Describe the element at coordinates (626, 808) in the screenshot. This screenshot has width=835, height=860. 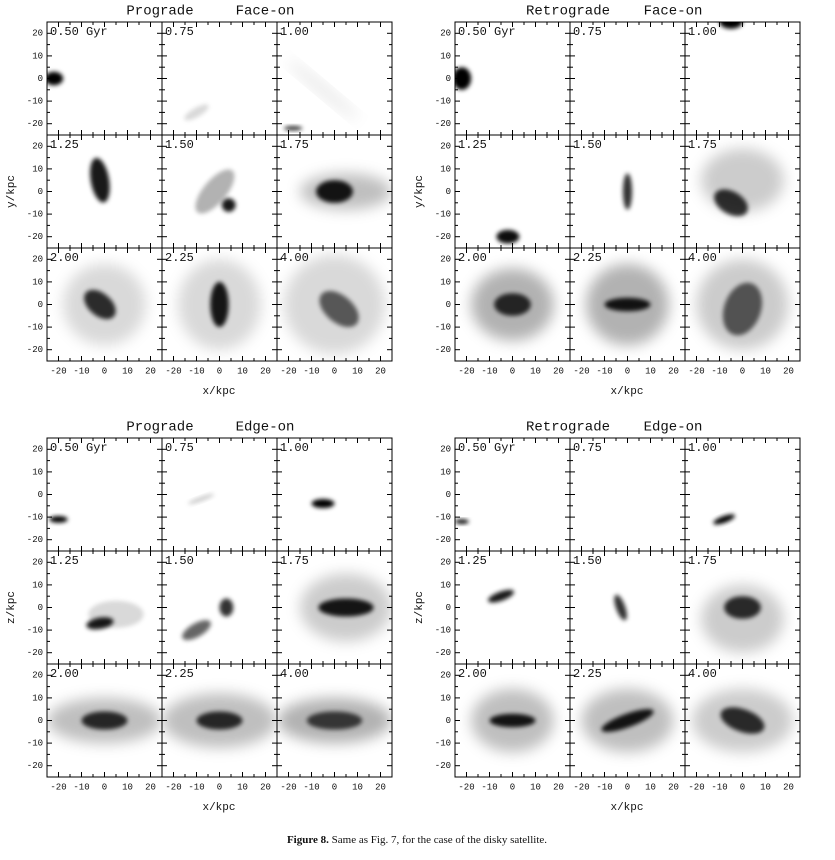
I see `x-axis-label: x/kpc` at that location.